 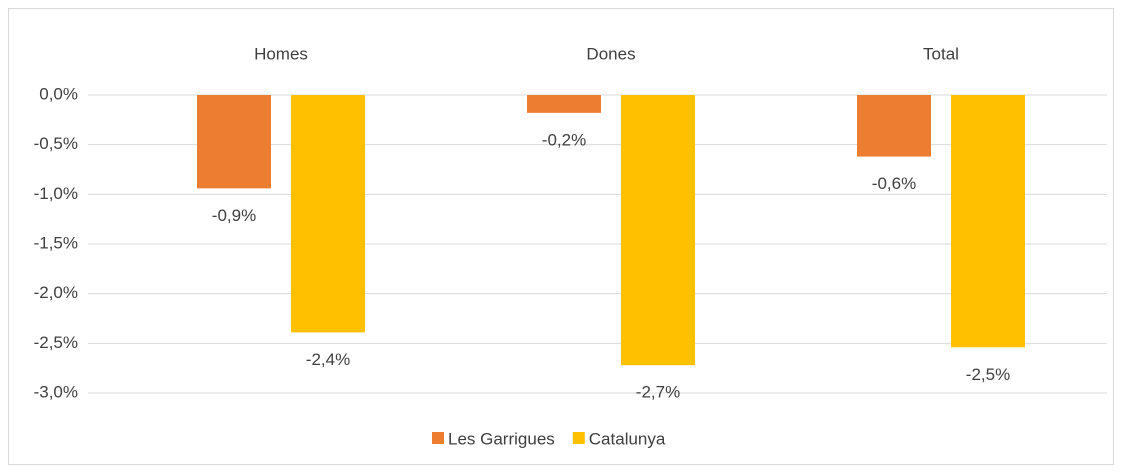 I want to click on y-tick-label: -1,0%, so click(x=56, y=193).